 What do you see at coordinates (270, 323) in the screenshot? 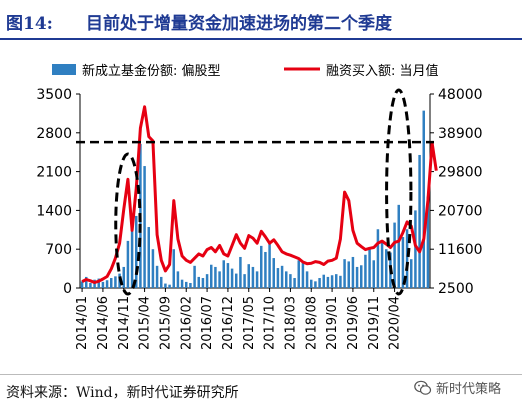
I see `x-tick-label: 2017/10` at bounding box center [270, 323].